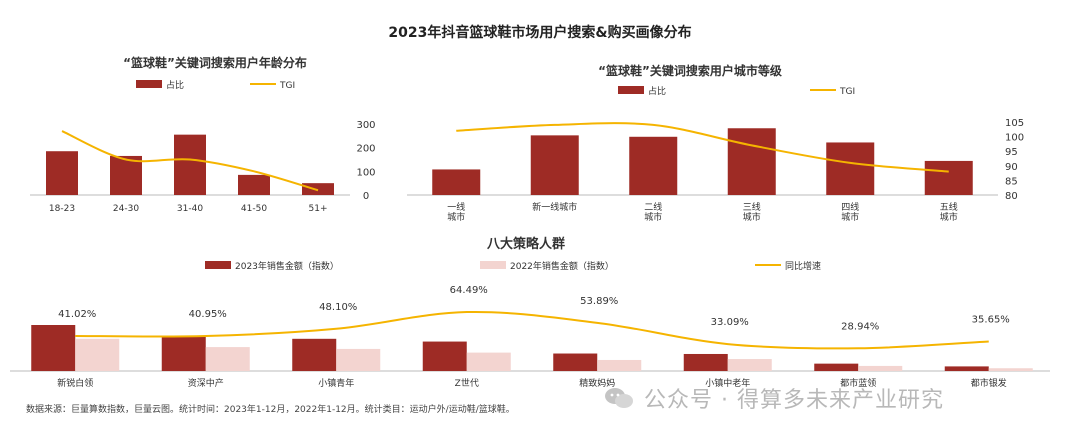 This screenshot has width=1080, height=440. Describe the element at coordinates (206, 383) in the screenshot. I see `groups-x-tick: 资深中产` at that location.